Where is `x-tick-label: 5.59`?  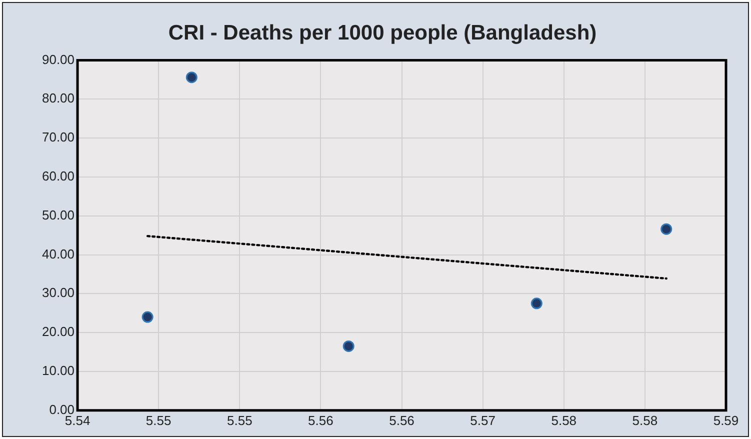 x-tick-label: 5.59 is located at coordinates (726, 420).